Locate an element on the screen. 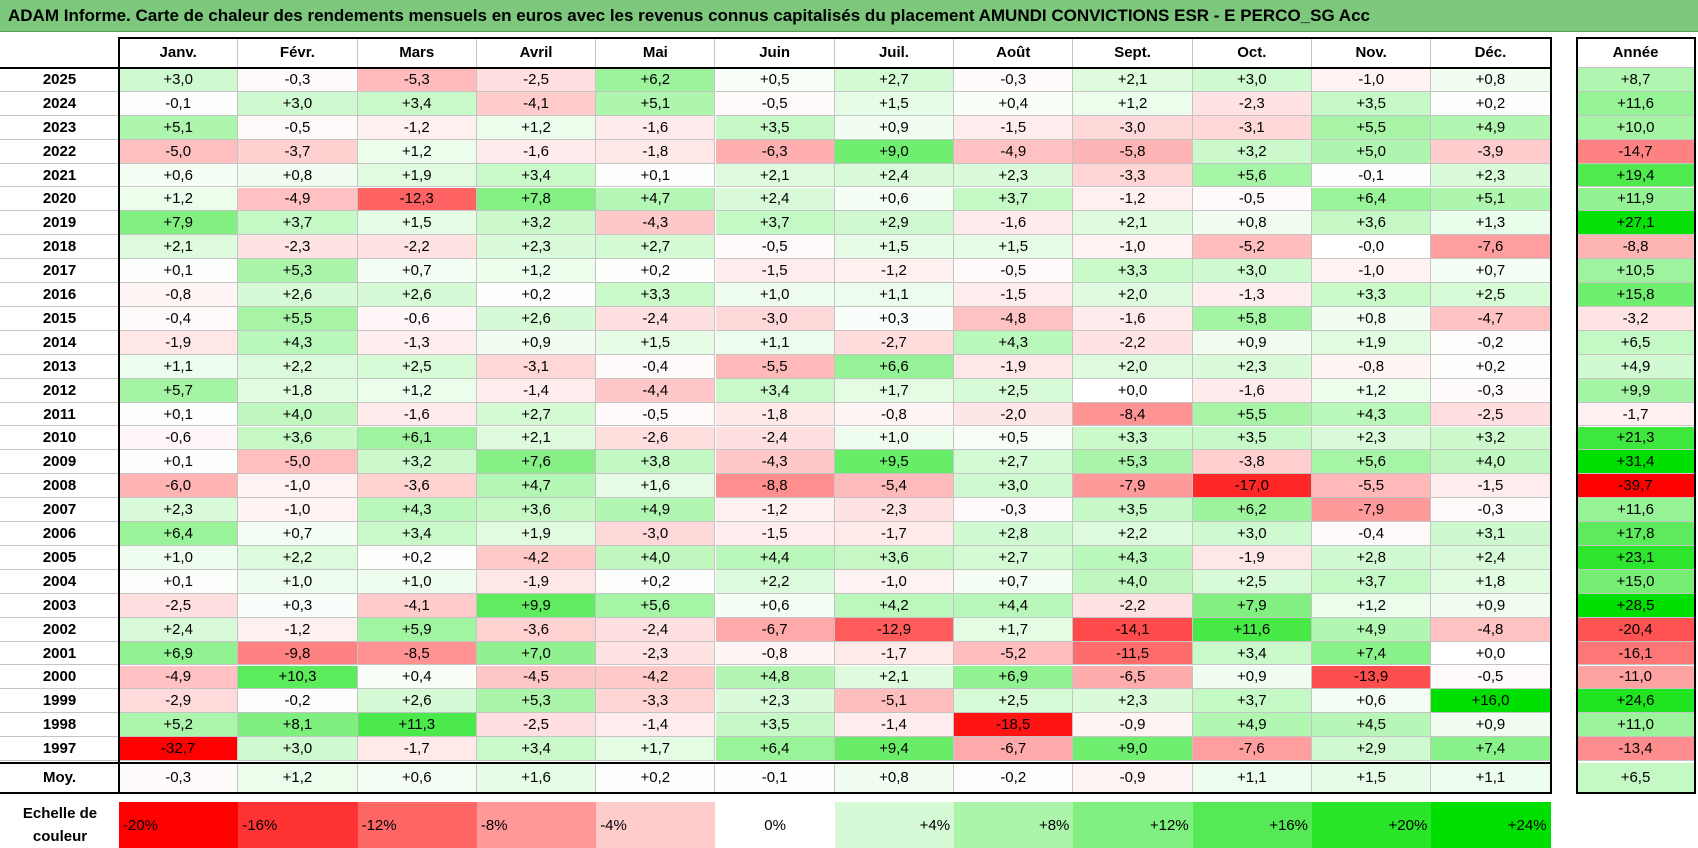 The image size is (1698, 848). heatmap-cell: -0,5 is located at coordinates (775, 247).